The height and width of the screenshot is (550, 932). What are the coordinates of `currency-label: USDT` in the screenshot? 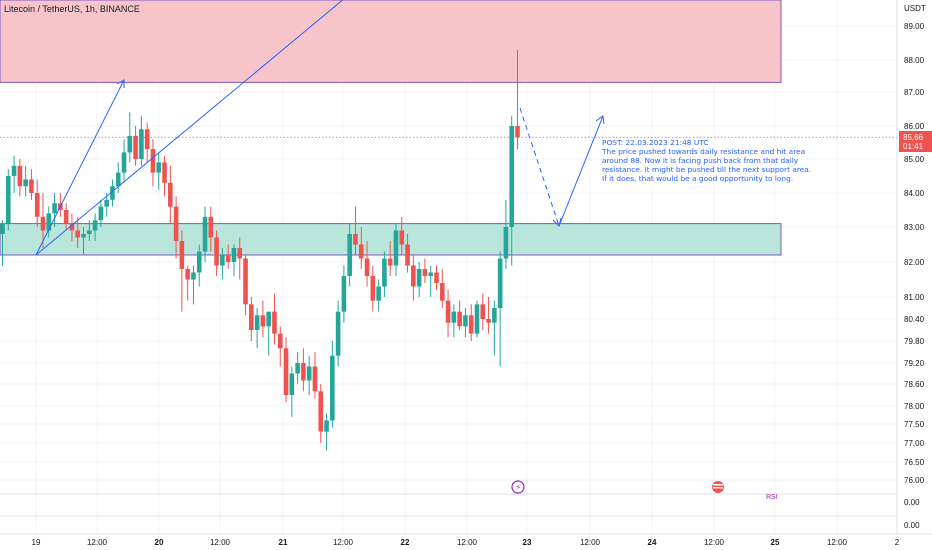 It's located at (915, 8).